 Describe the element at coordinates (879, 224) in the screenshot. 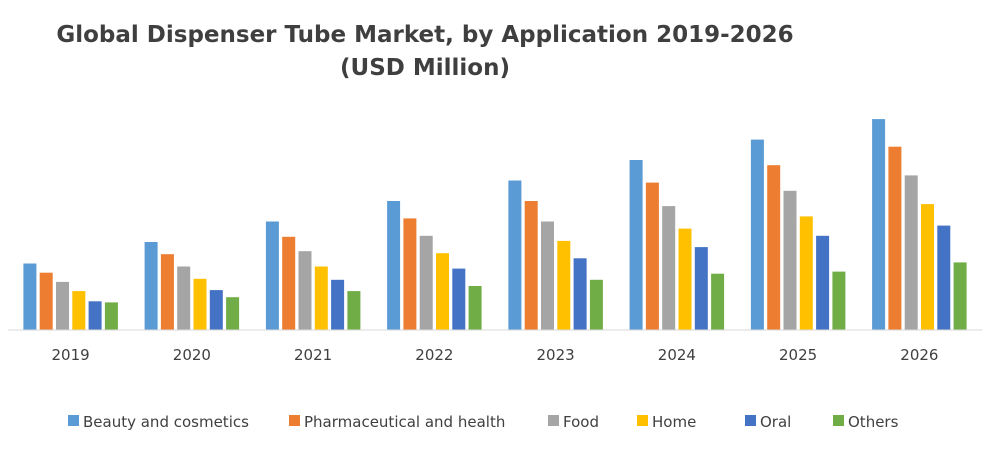

I see `bar-2026-beauty-and-cosmetics` at that location.